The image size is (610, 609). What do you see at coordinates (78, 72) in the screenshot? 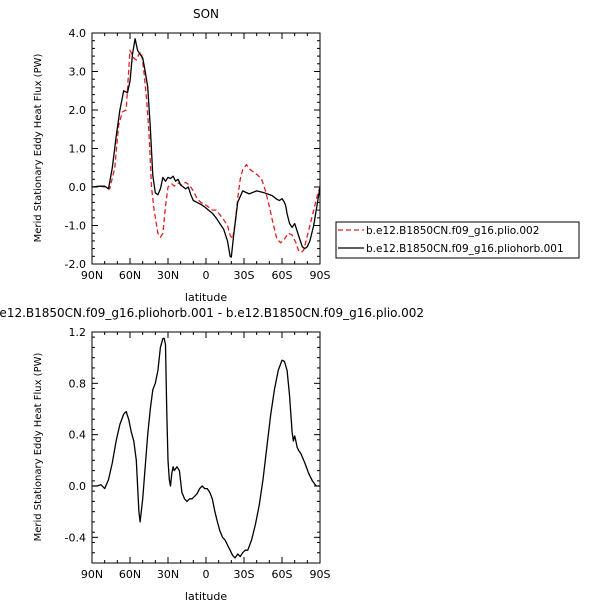
I see `top-y-tick-label: 3.0` at bounding box center [78, 72].